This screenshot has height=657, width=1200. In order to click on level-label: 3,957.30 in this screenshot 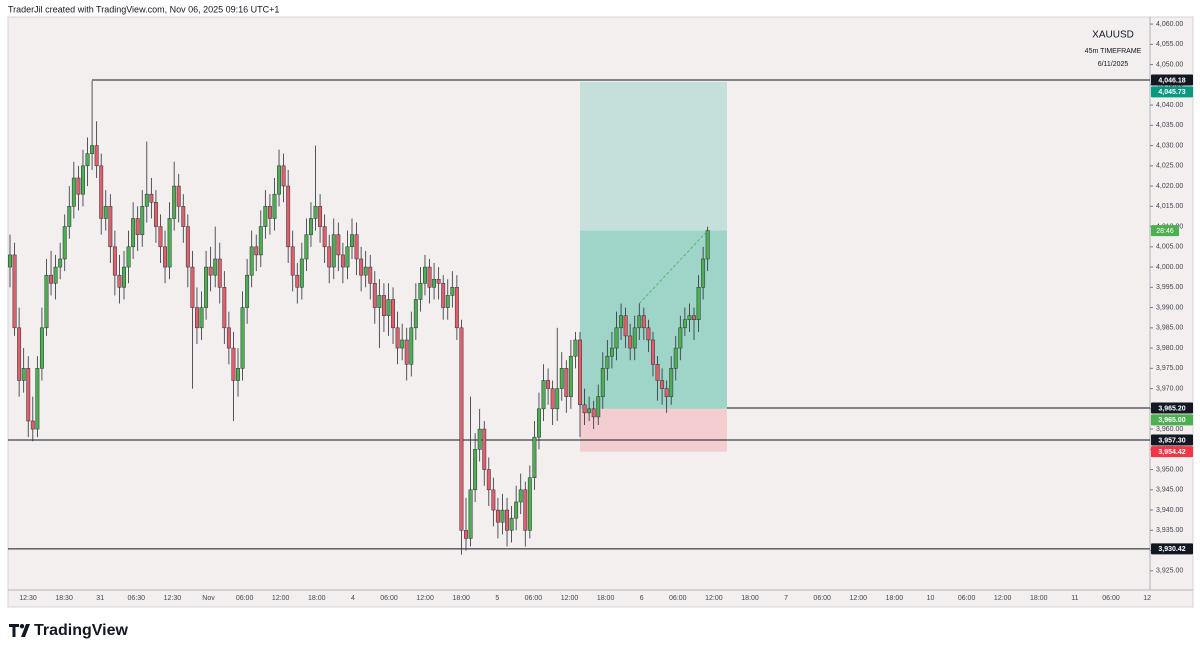, I will do `click(1171, 440)`.